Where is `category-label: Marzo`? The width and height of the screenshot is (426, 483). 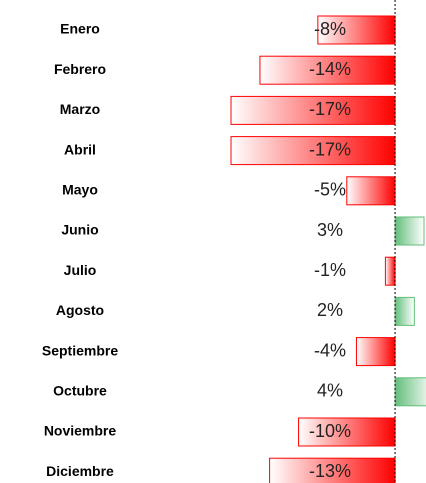 category-label: Marzo is located at coordinates (80, 109).